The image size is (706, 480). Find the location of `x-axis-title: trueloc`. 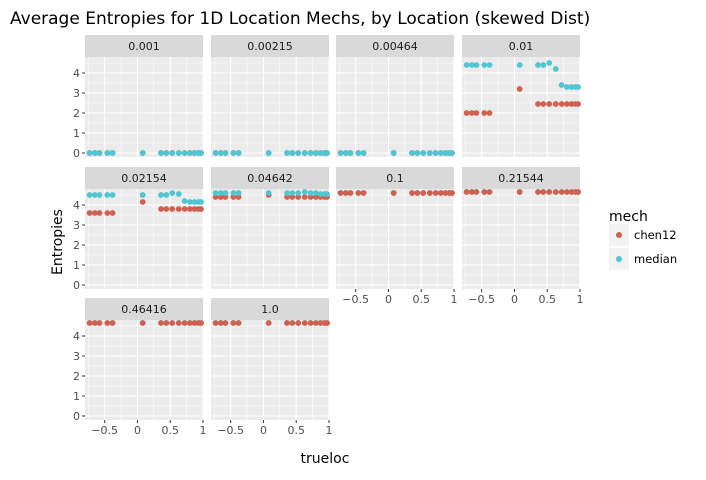

x-axis-title: trueloc is located at coordinates (325, 459).